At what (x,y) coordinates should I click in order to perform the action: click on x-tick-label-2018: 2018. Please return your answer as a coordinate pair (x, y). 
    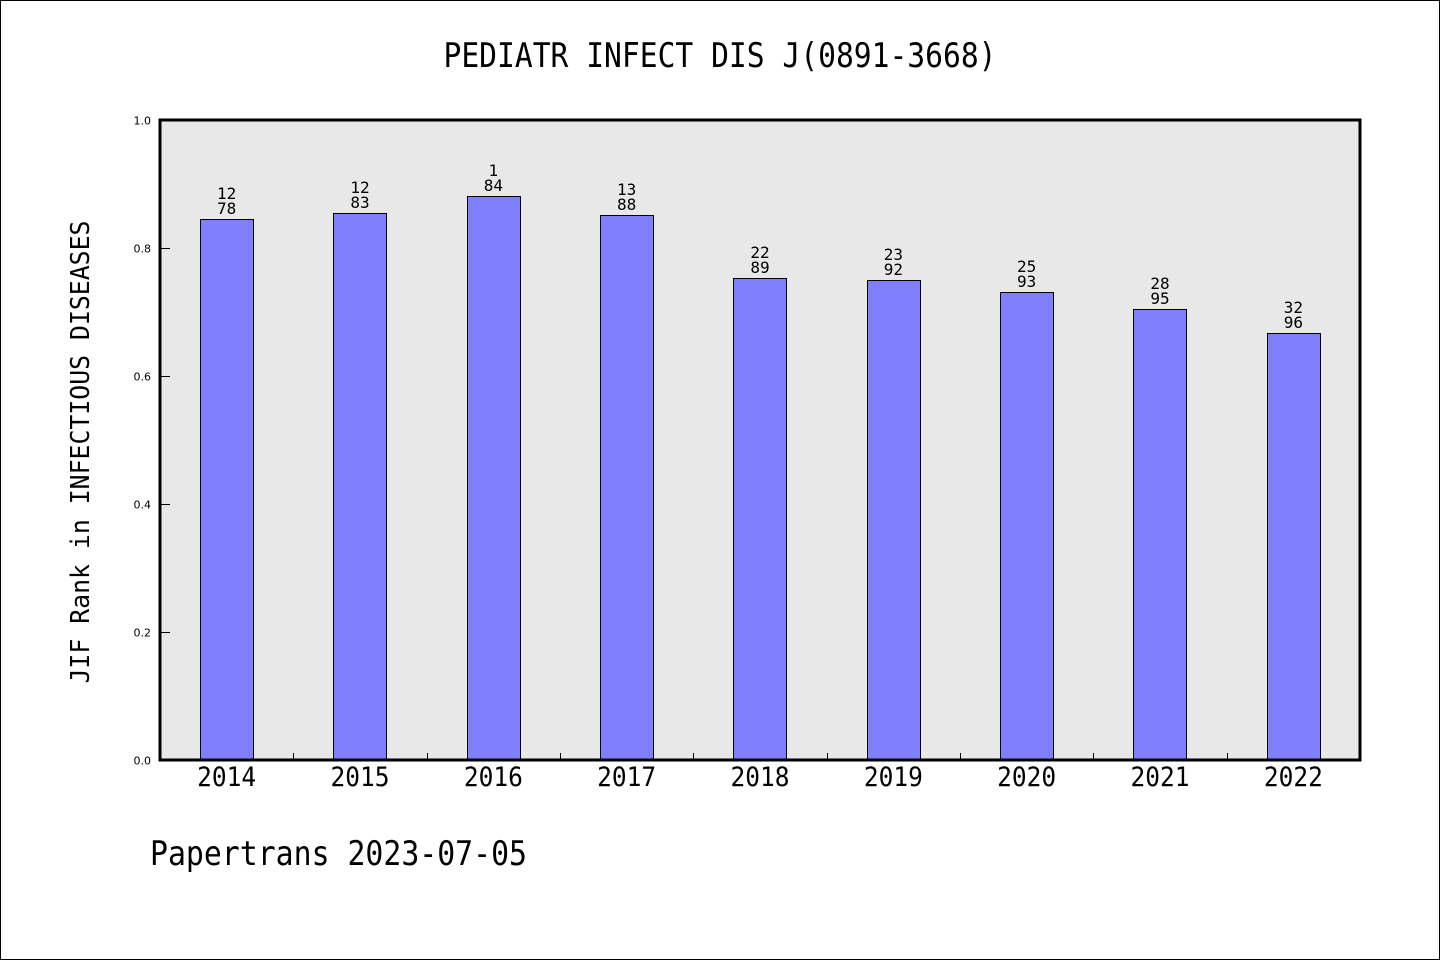
    Looking at the image, I should click on (760, 777).